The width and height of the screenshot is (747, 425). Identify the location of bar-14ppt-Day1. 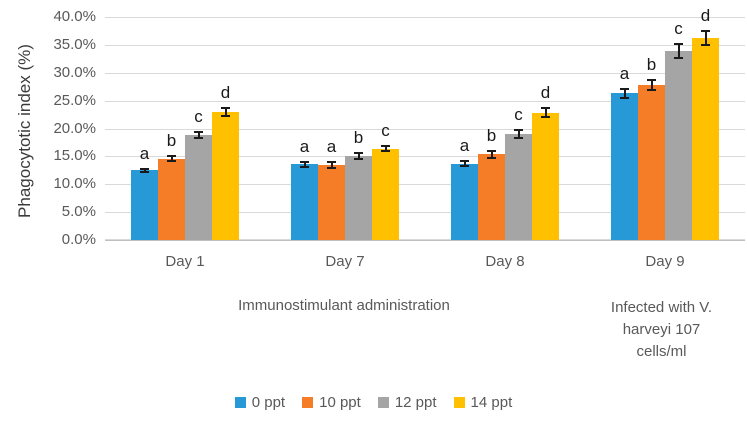
(225, 175).